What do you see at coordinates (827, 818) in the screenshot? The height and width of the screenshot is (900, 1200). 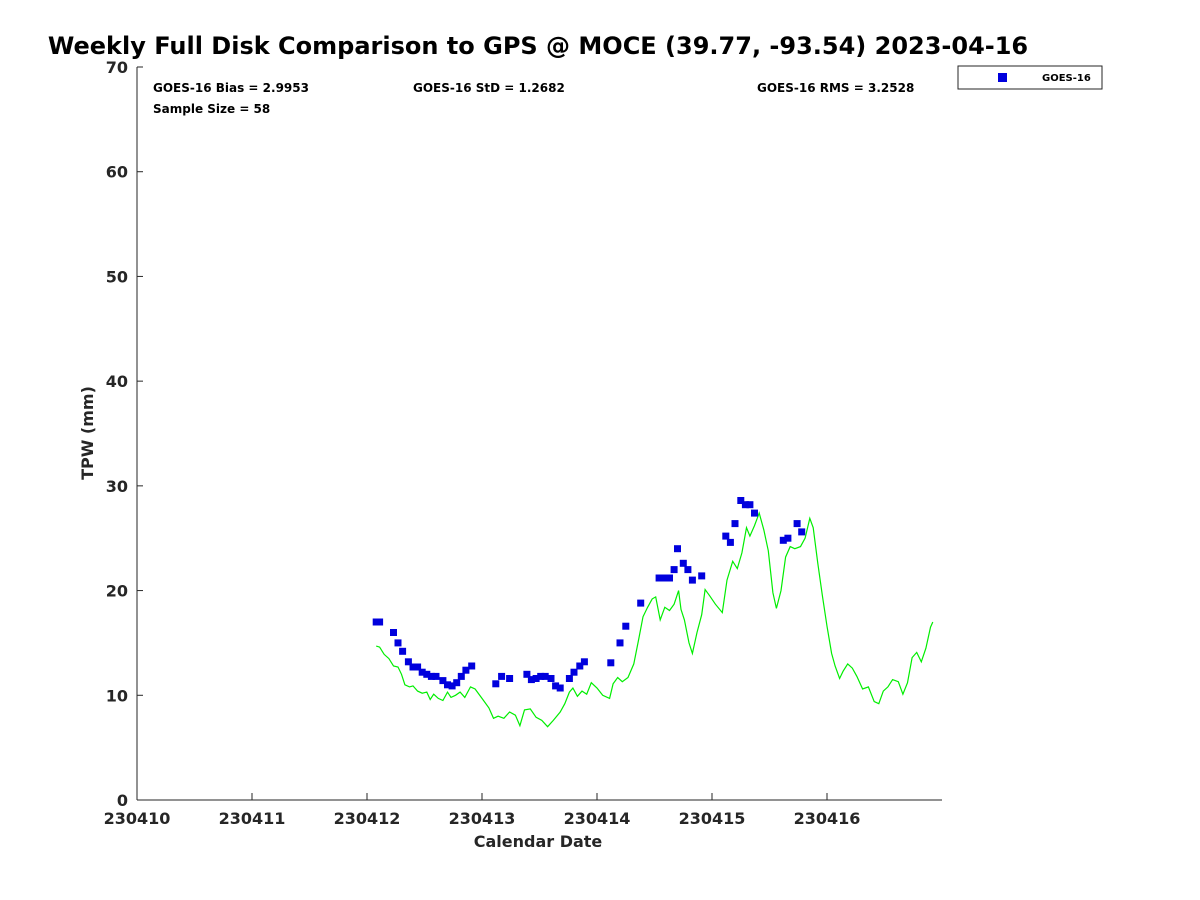 I see `x-tick-label: 230416` at bounding box center [827, 818].